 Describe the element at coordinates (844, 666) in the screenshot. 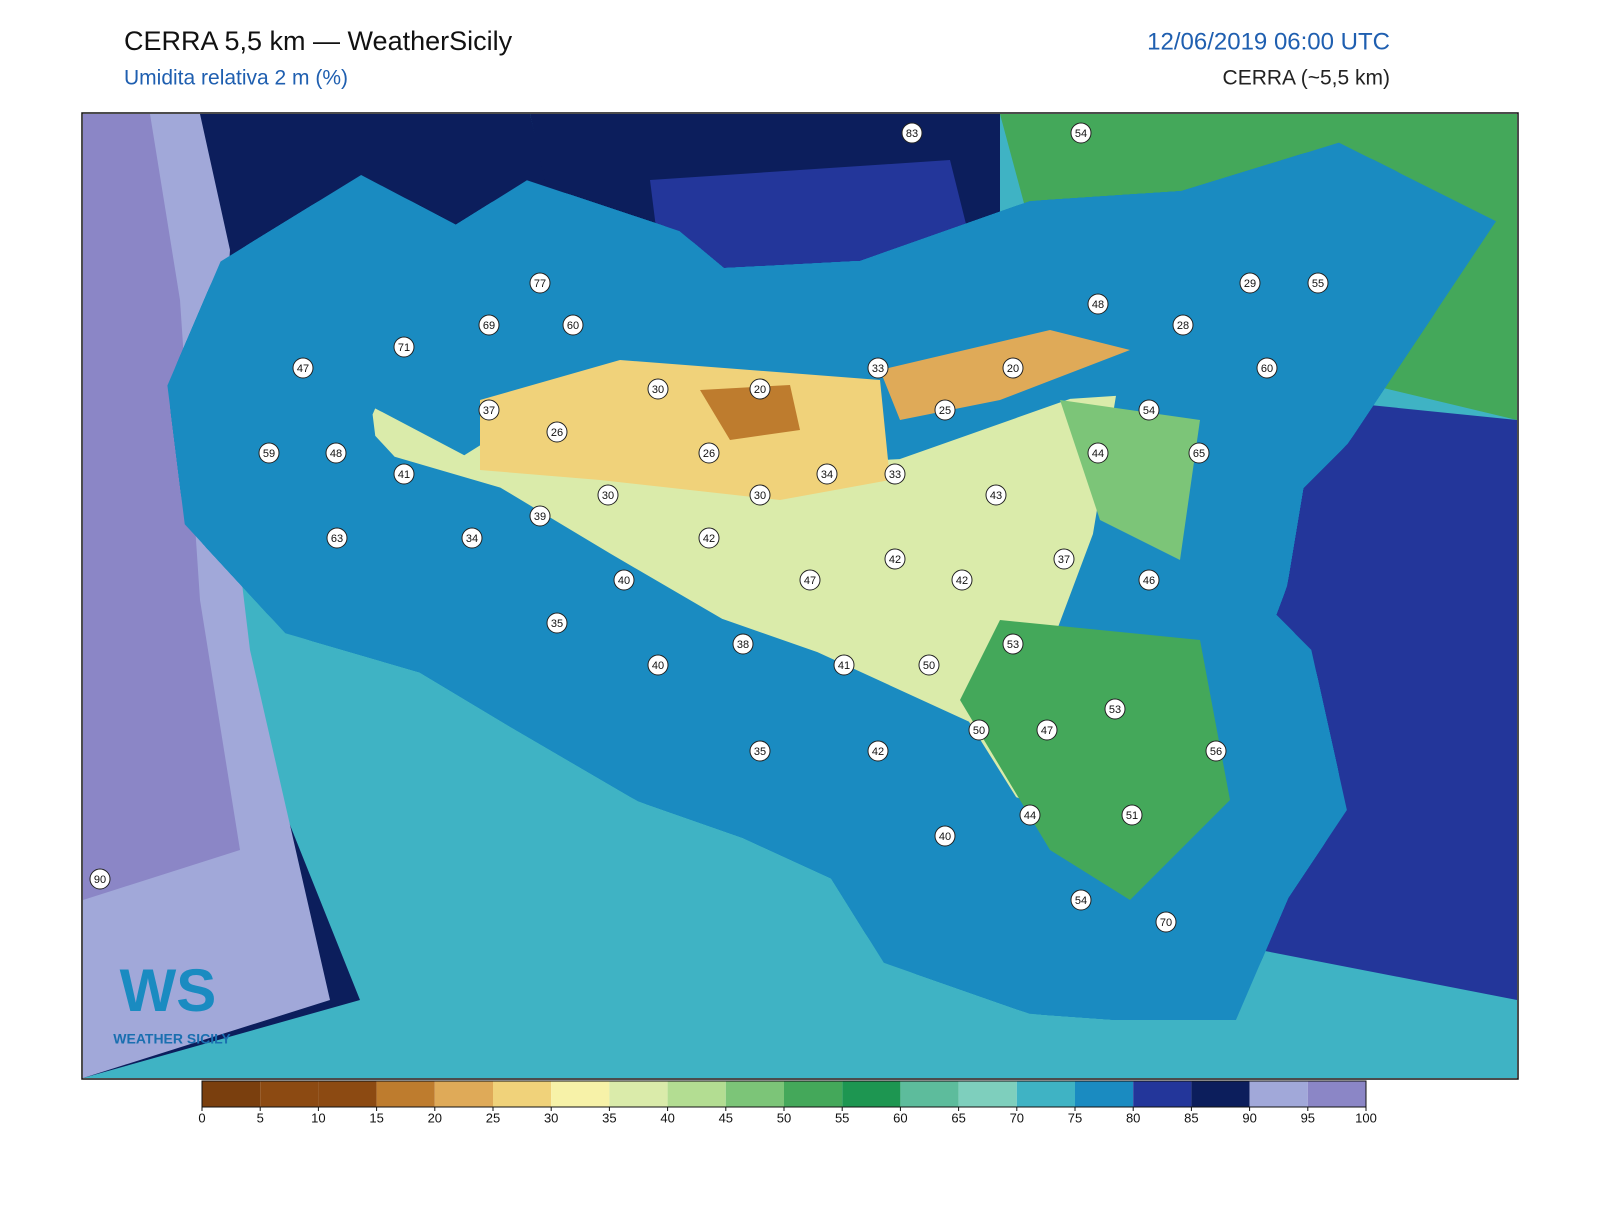

I see `station-value: 41` at that location.